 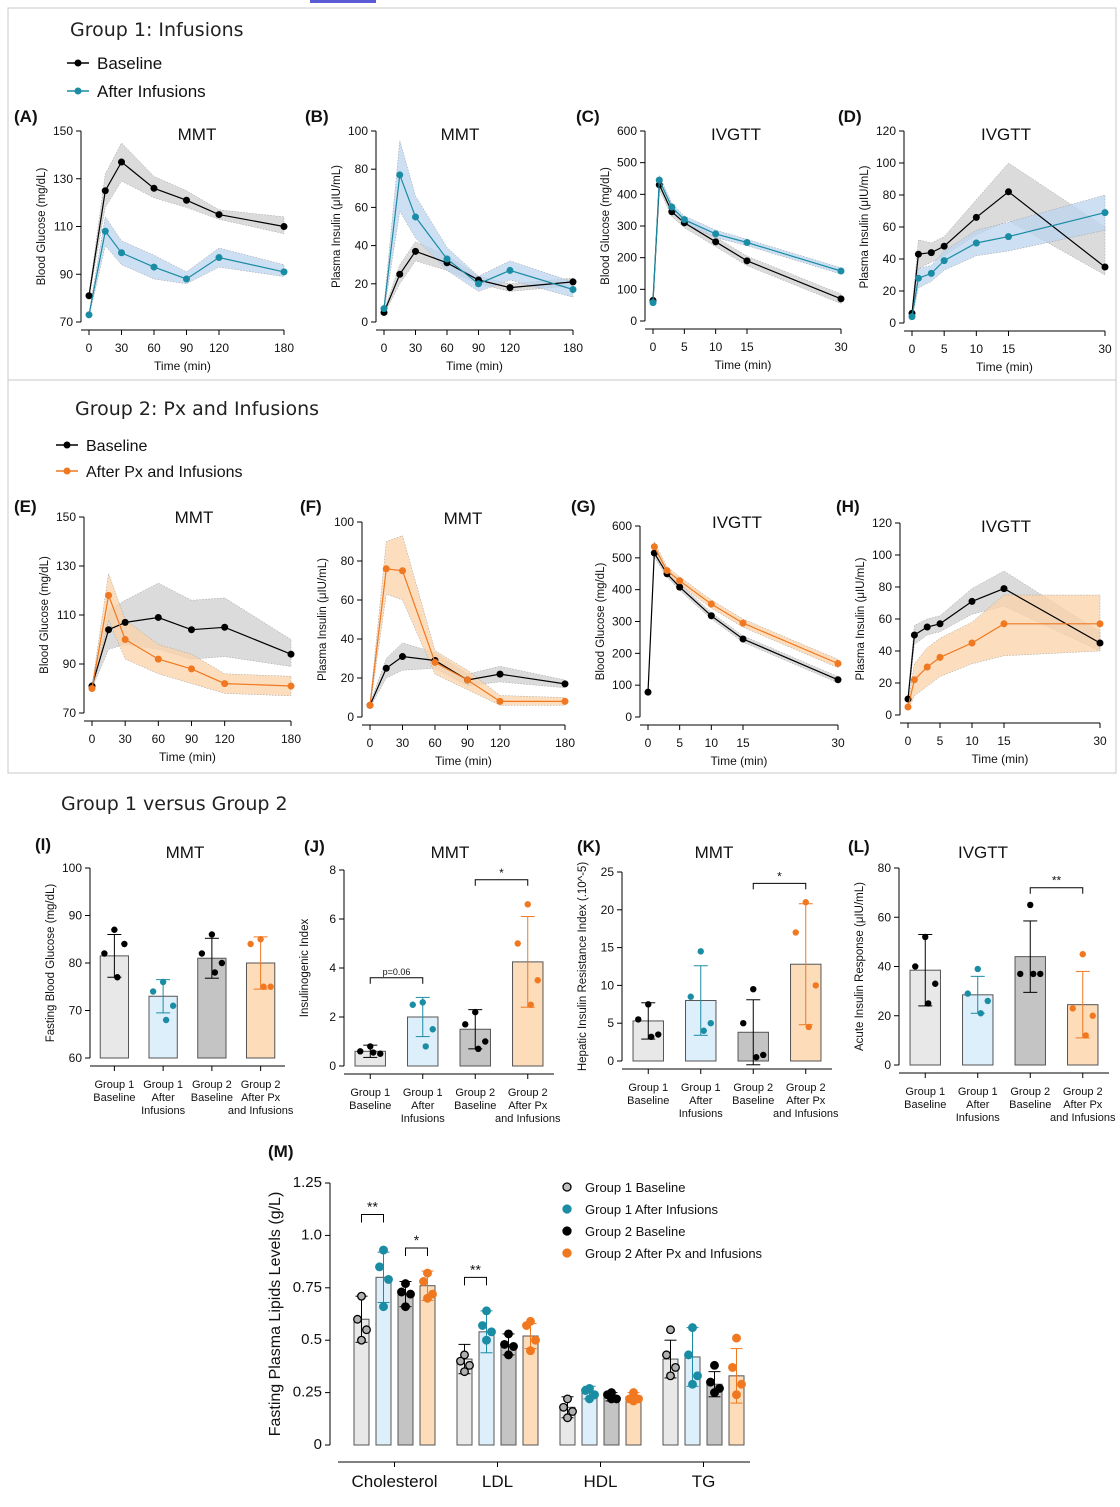 What do you see at coordinates (610, 1061) in the screenshot?
I see `y-tick-label: 0` at bounding box center [610, 1061].